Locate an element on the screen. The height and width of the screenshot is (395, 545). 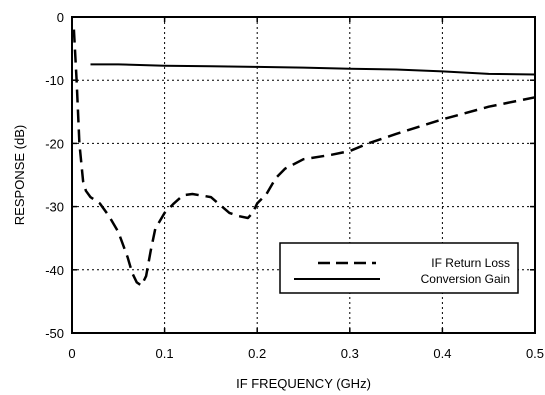
legend: IF Return Loss Conversion Gain is located at coordinates (399, 268).